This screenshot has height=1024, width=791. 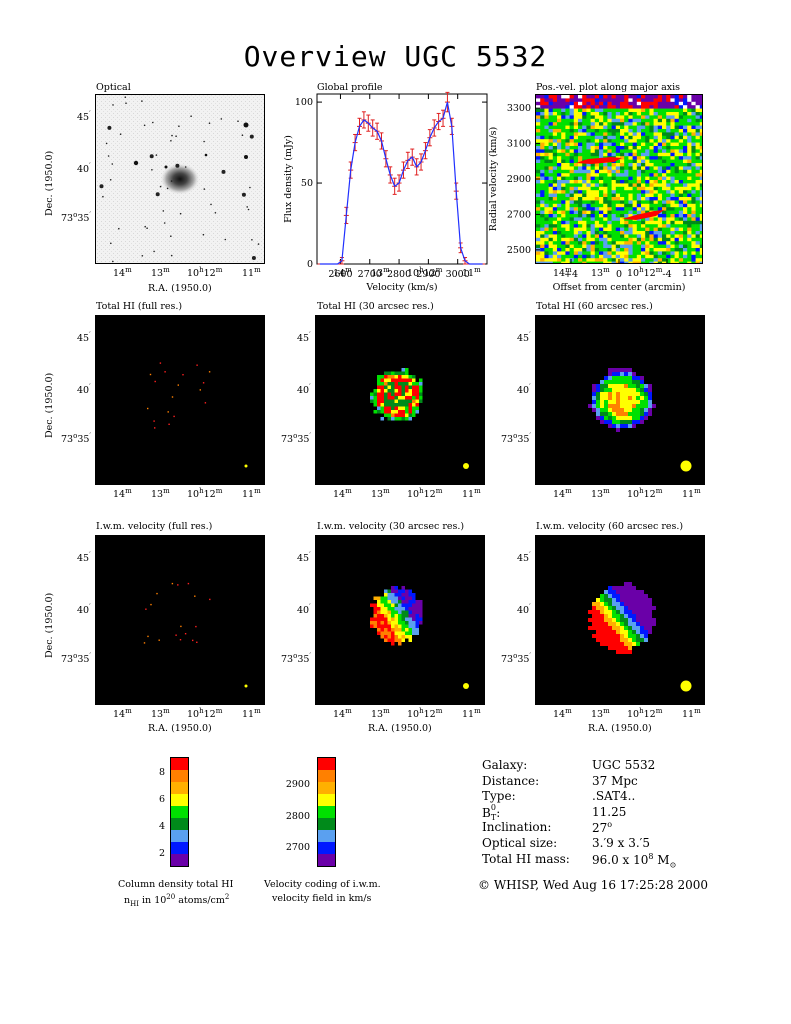 What do you see at coordinates (251, 273) in the screenshot?
I see `ra-tick-label: 11m` at bounding box center [251, 273].